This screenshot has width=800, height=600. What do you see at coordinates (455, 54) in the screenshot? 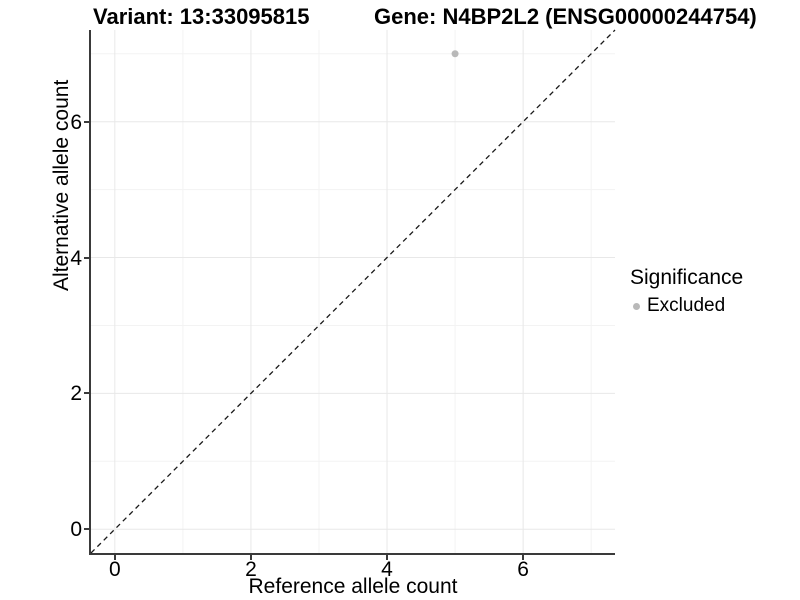
I see `data-point` at bounding box center [455, 54].